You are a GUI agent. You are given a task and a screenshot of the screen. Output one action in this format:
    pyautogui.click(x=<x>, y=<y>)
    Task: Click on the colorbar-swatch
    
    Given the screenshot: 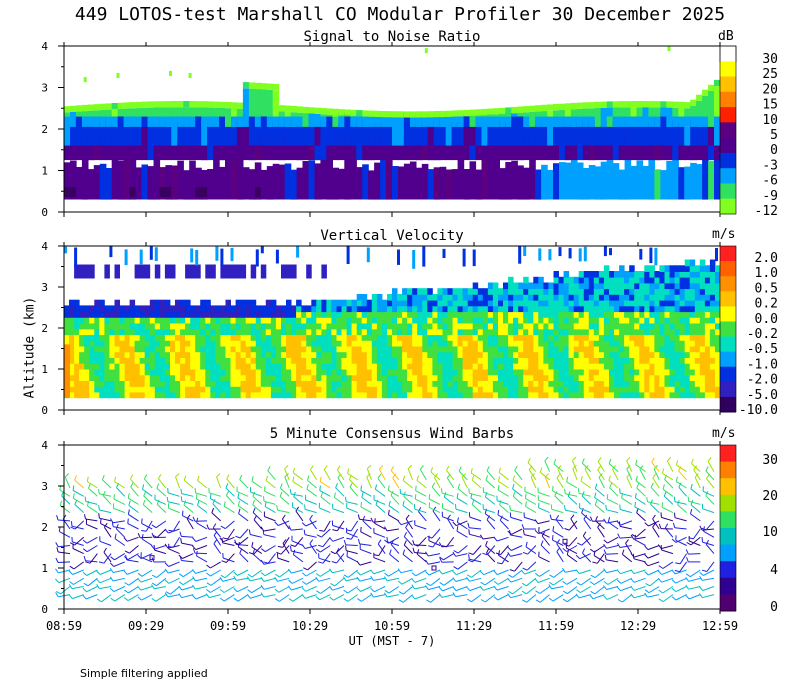 What is the action you would take?
    pyautogui.click(x=728, y=160)
    